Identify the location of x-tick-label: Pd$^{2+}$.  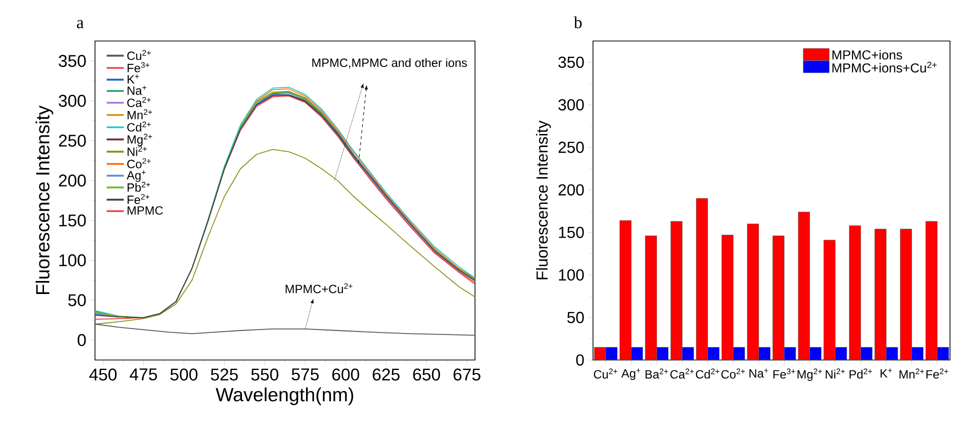
(861, 373).